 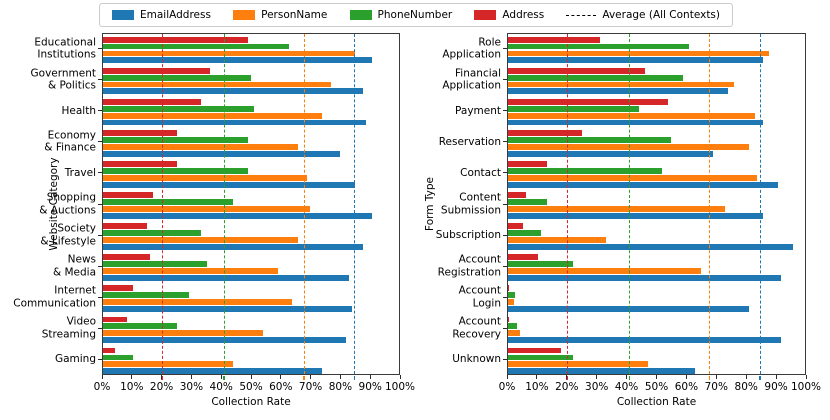 I want to click on category-label-content-submission: Content Submission, so click(x=470, y=204).